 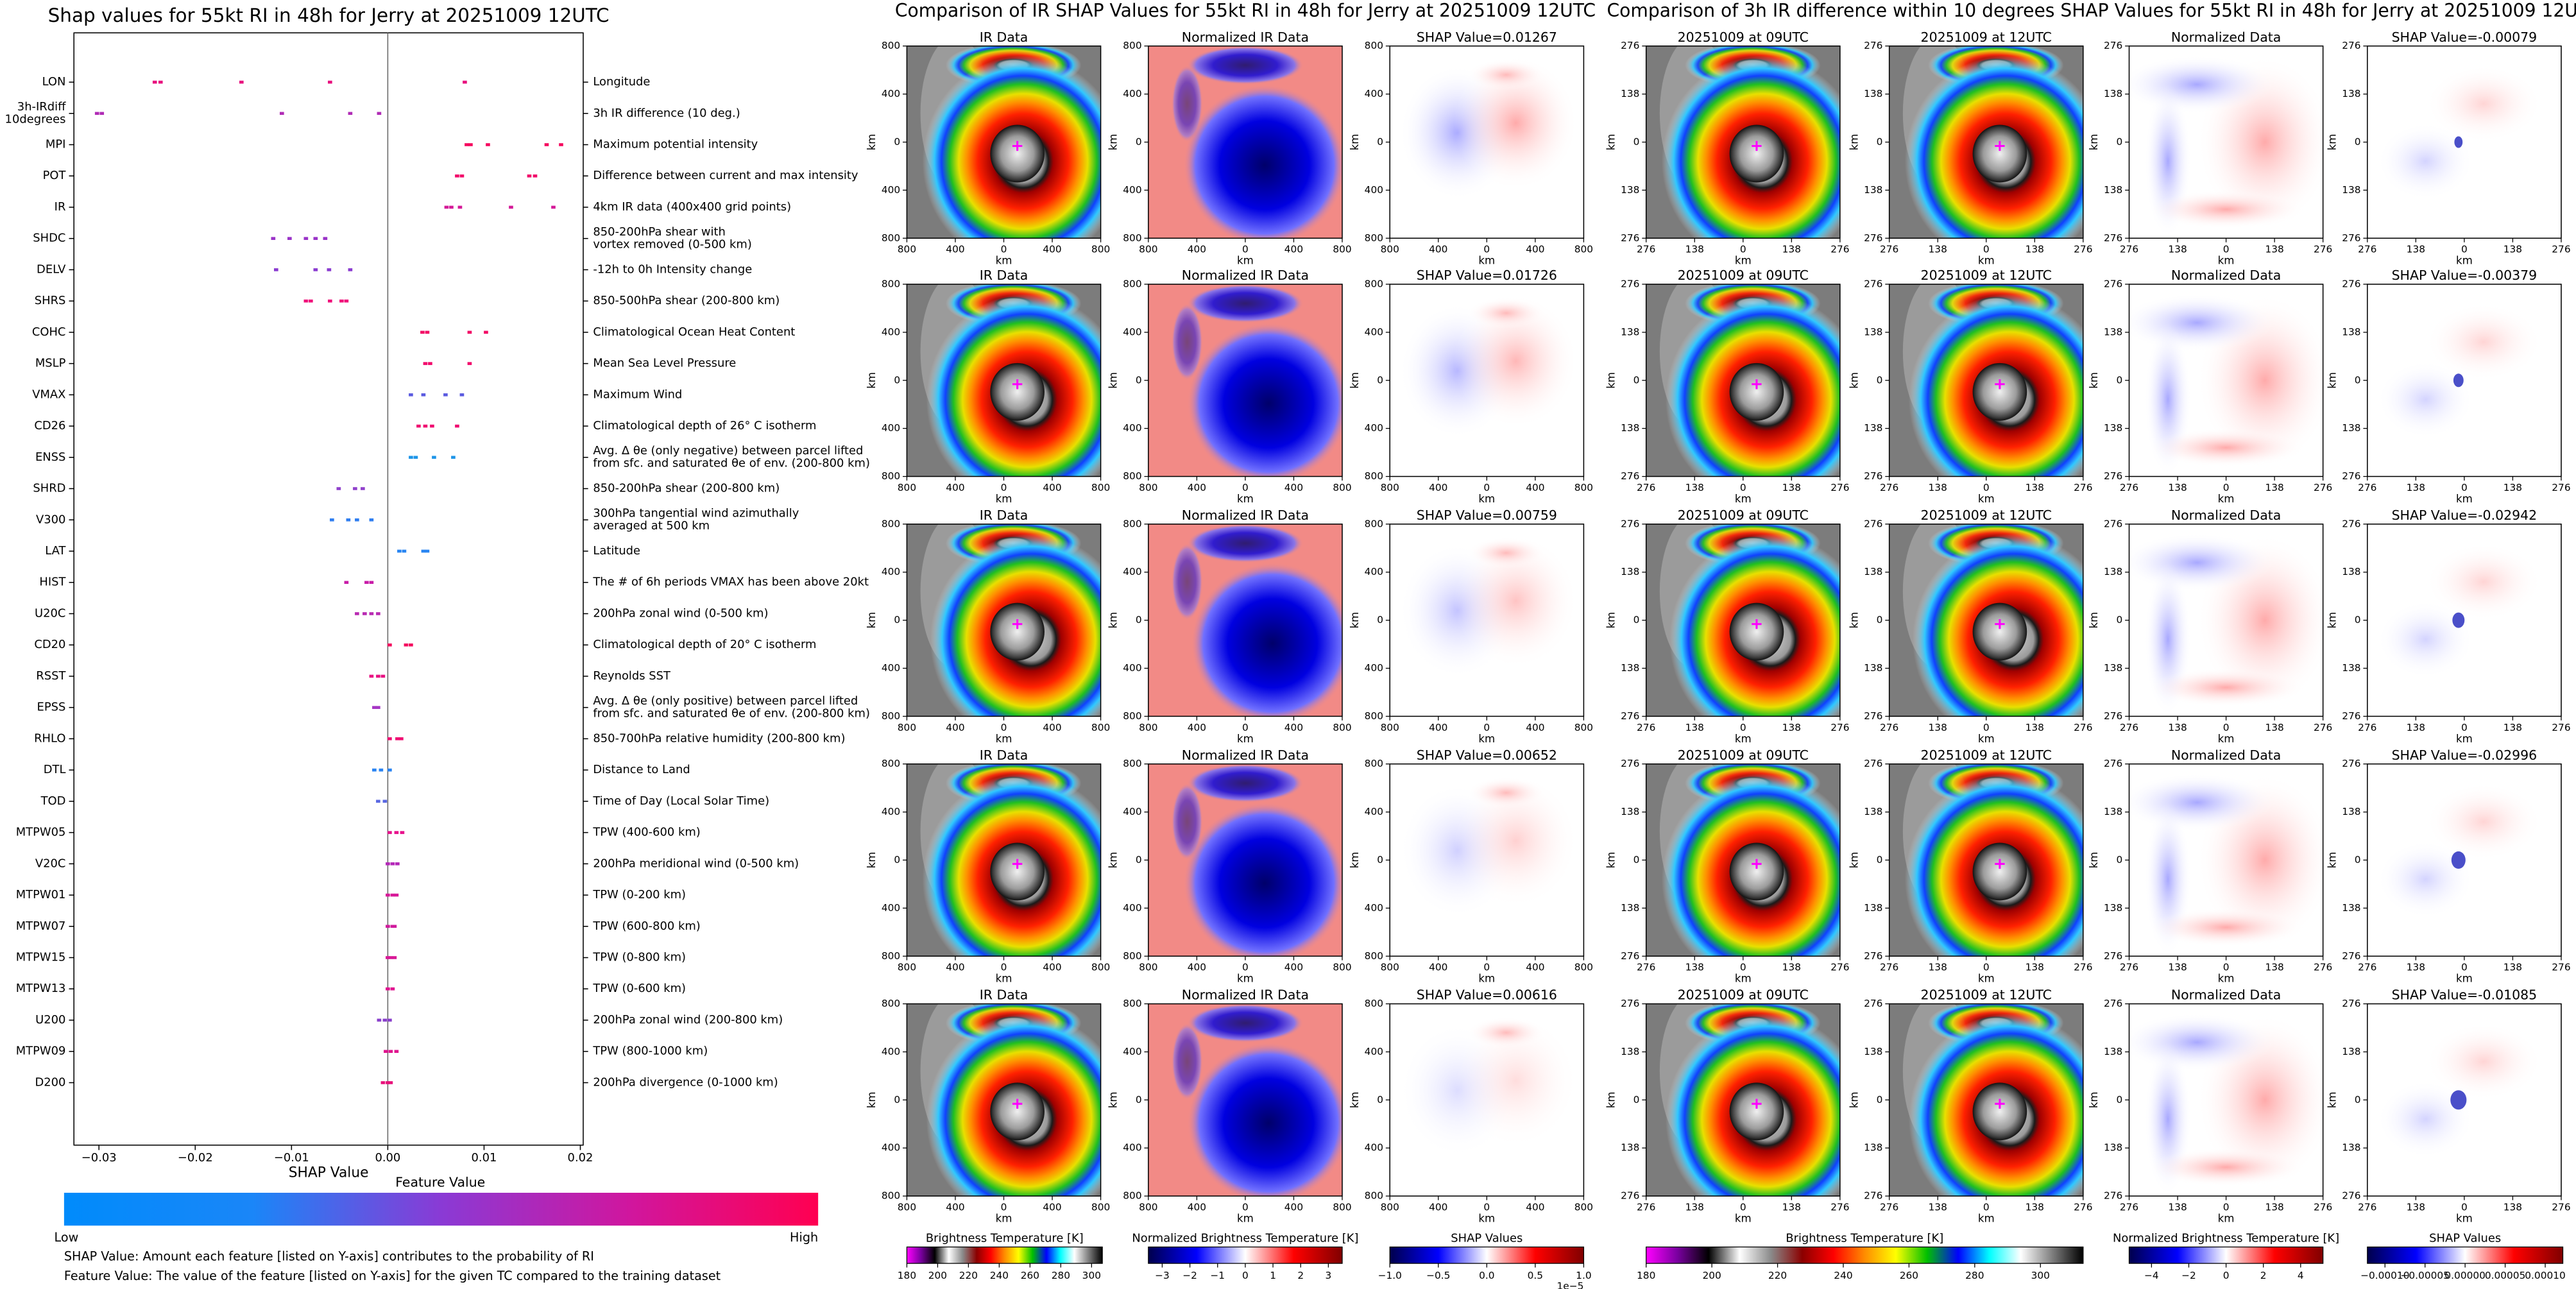 What do you see at coordinates (2226, 515) in the screenshot?
I see `panel-title: Normalized Data` at bounding box center [2226, 515].